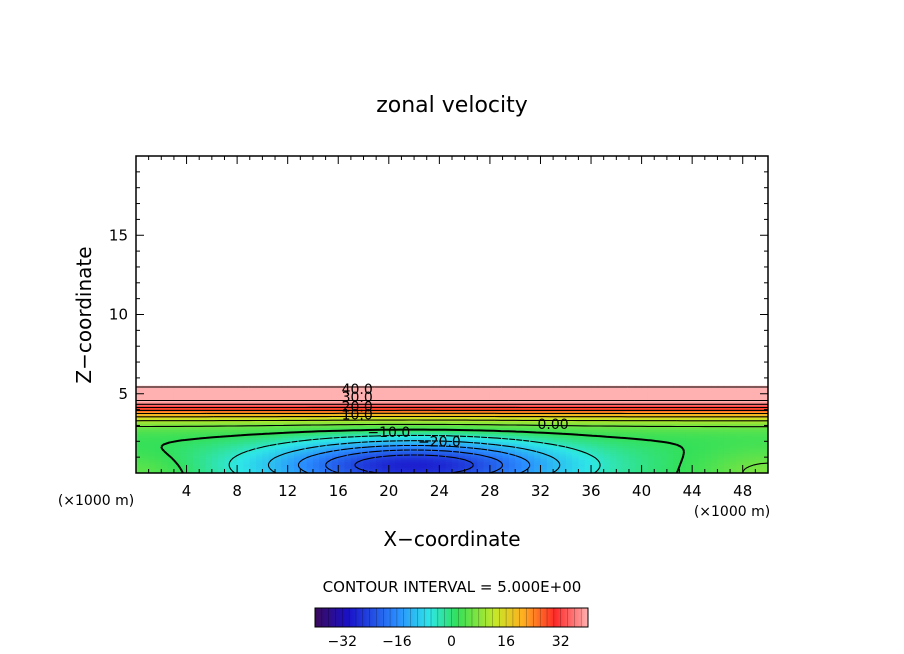 The height and width of the screenshot is (654, 904). I want to click on contour-interval-text: CONTOUR INTERVAL = 5.000E+00, so click(452, 587).